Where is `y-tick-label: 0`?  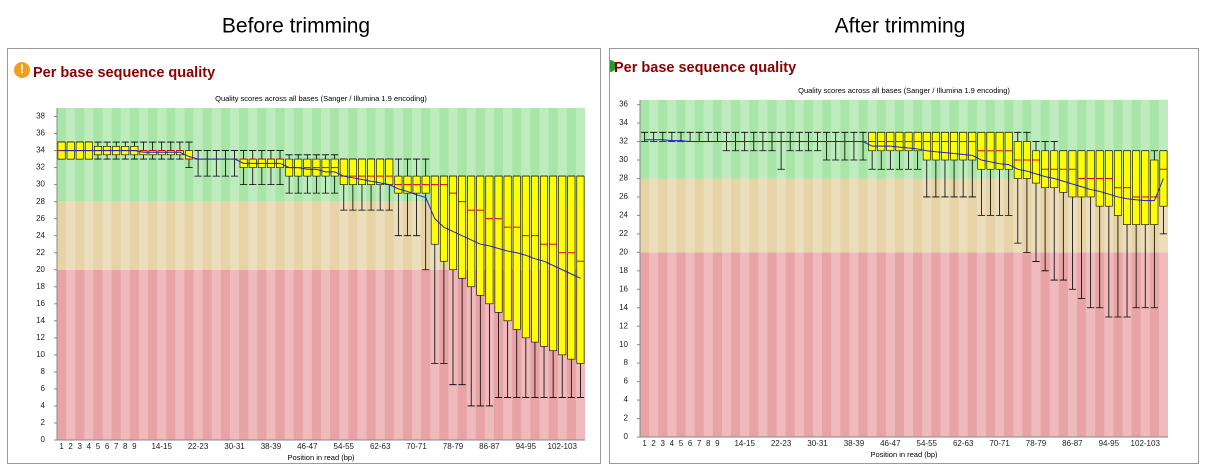
y-tick-label: 0 is located at coordinates (626, 436).